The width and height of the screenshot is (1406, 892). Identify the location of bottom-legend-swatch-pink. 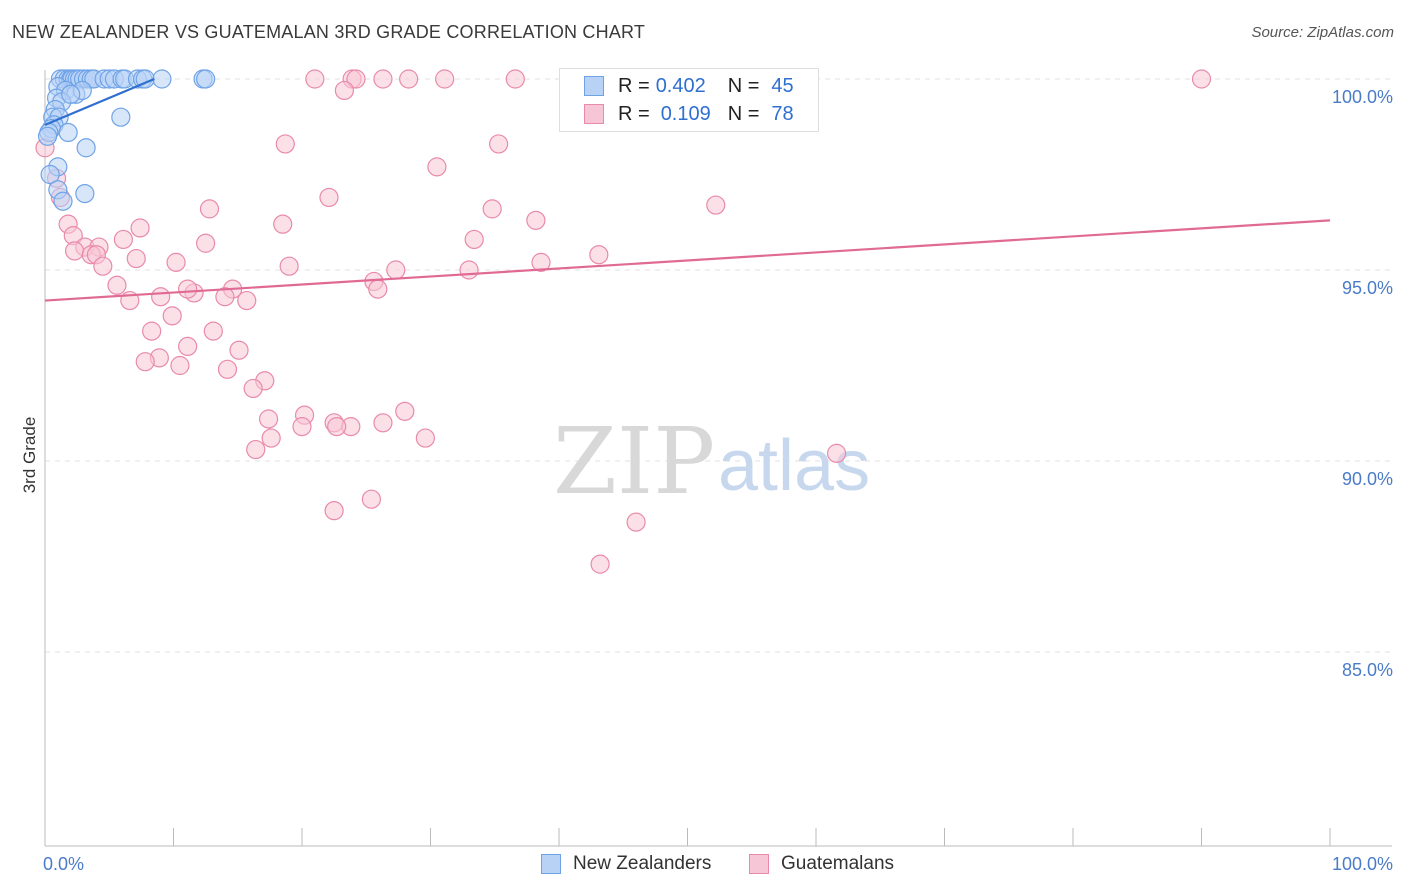
(759, 864).